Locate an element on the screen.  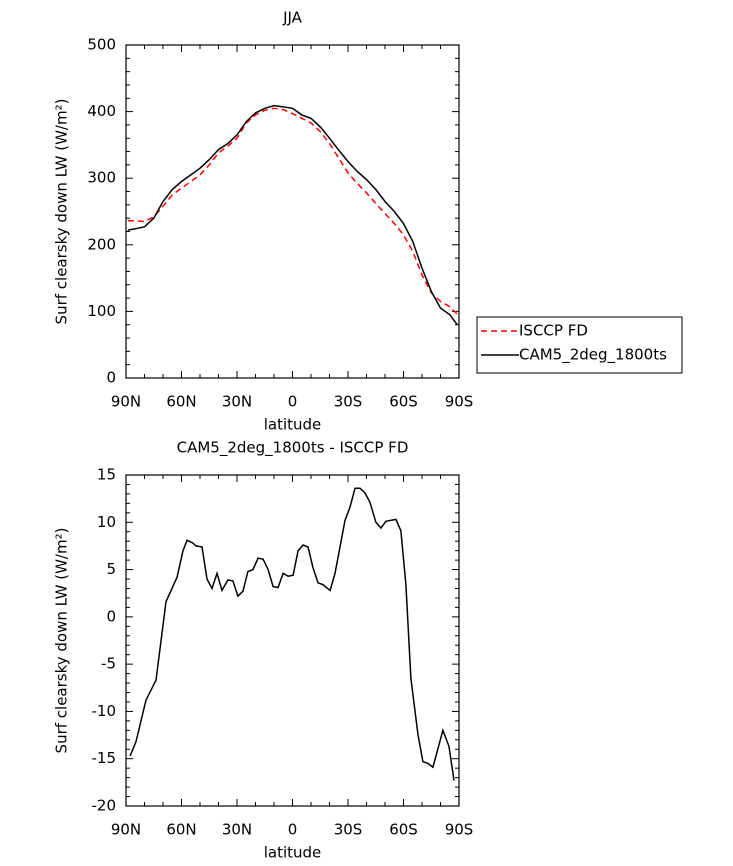
y-tick-label: 5 is located at coordinates (111, 569).